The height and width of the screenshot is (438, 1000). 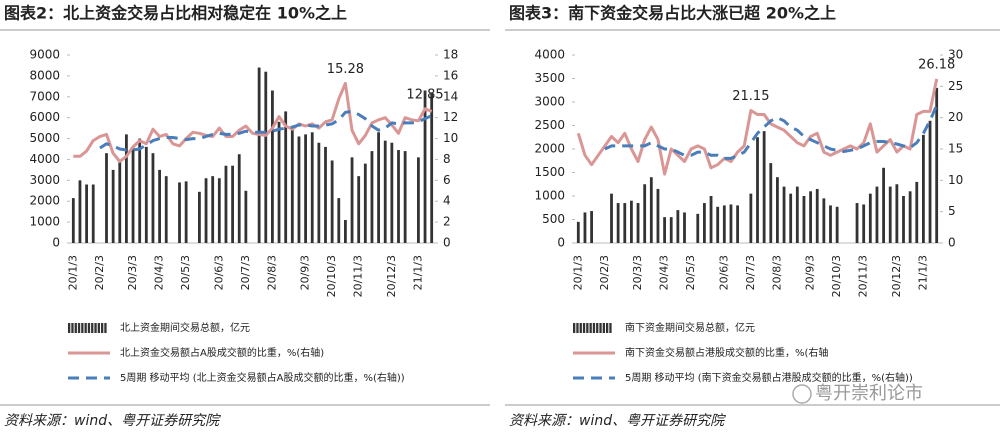 I want to click on y-tick-label: 8000, so click(x=44, y=75).